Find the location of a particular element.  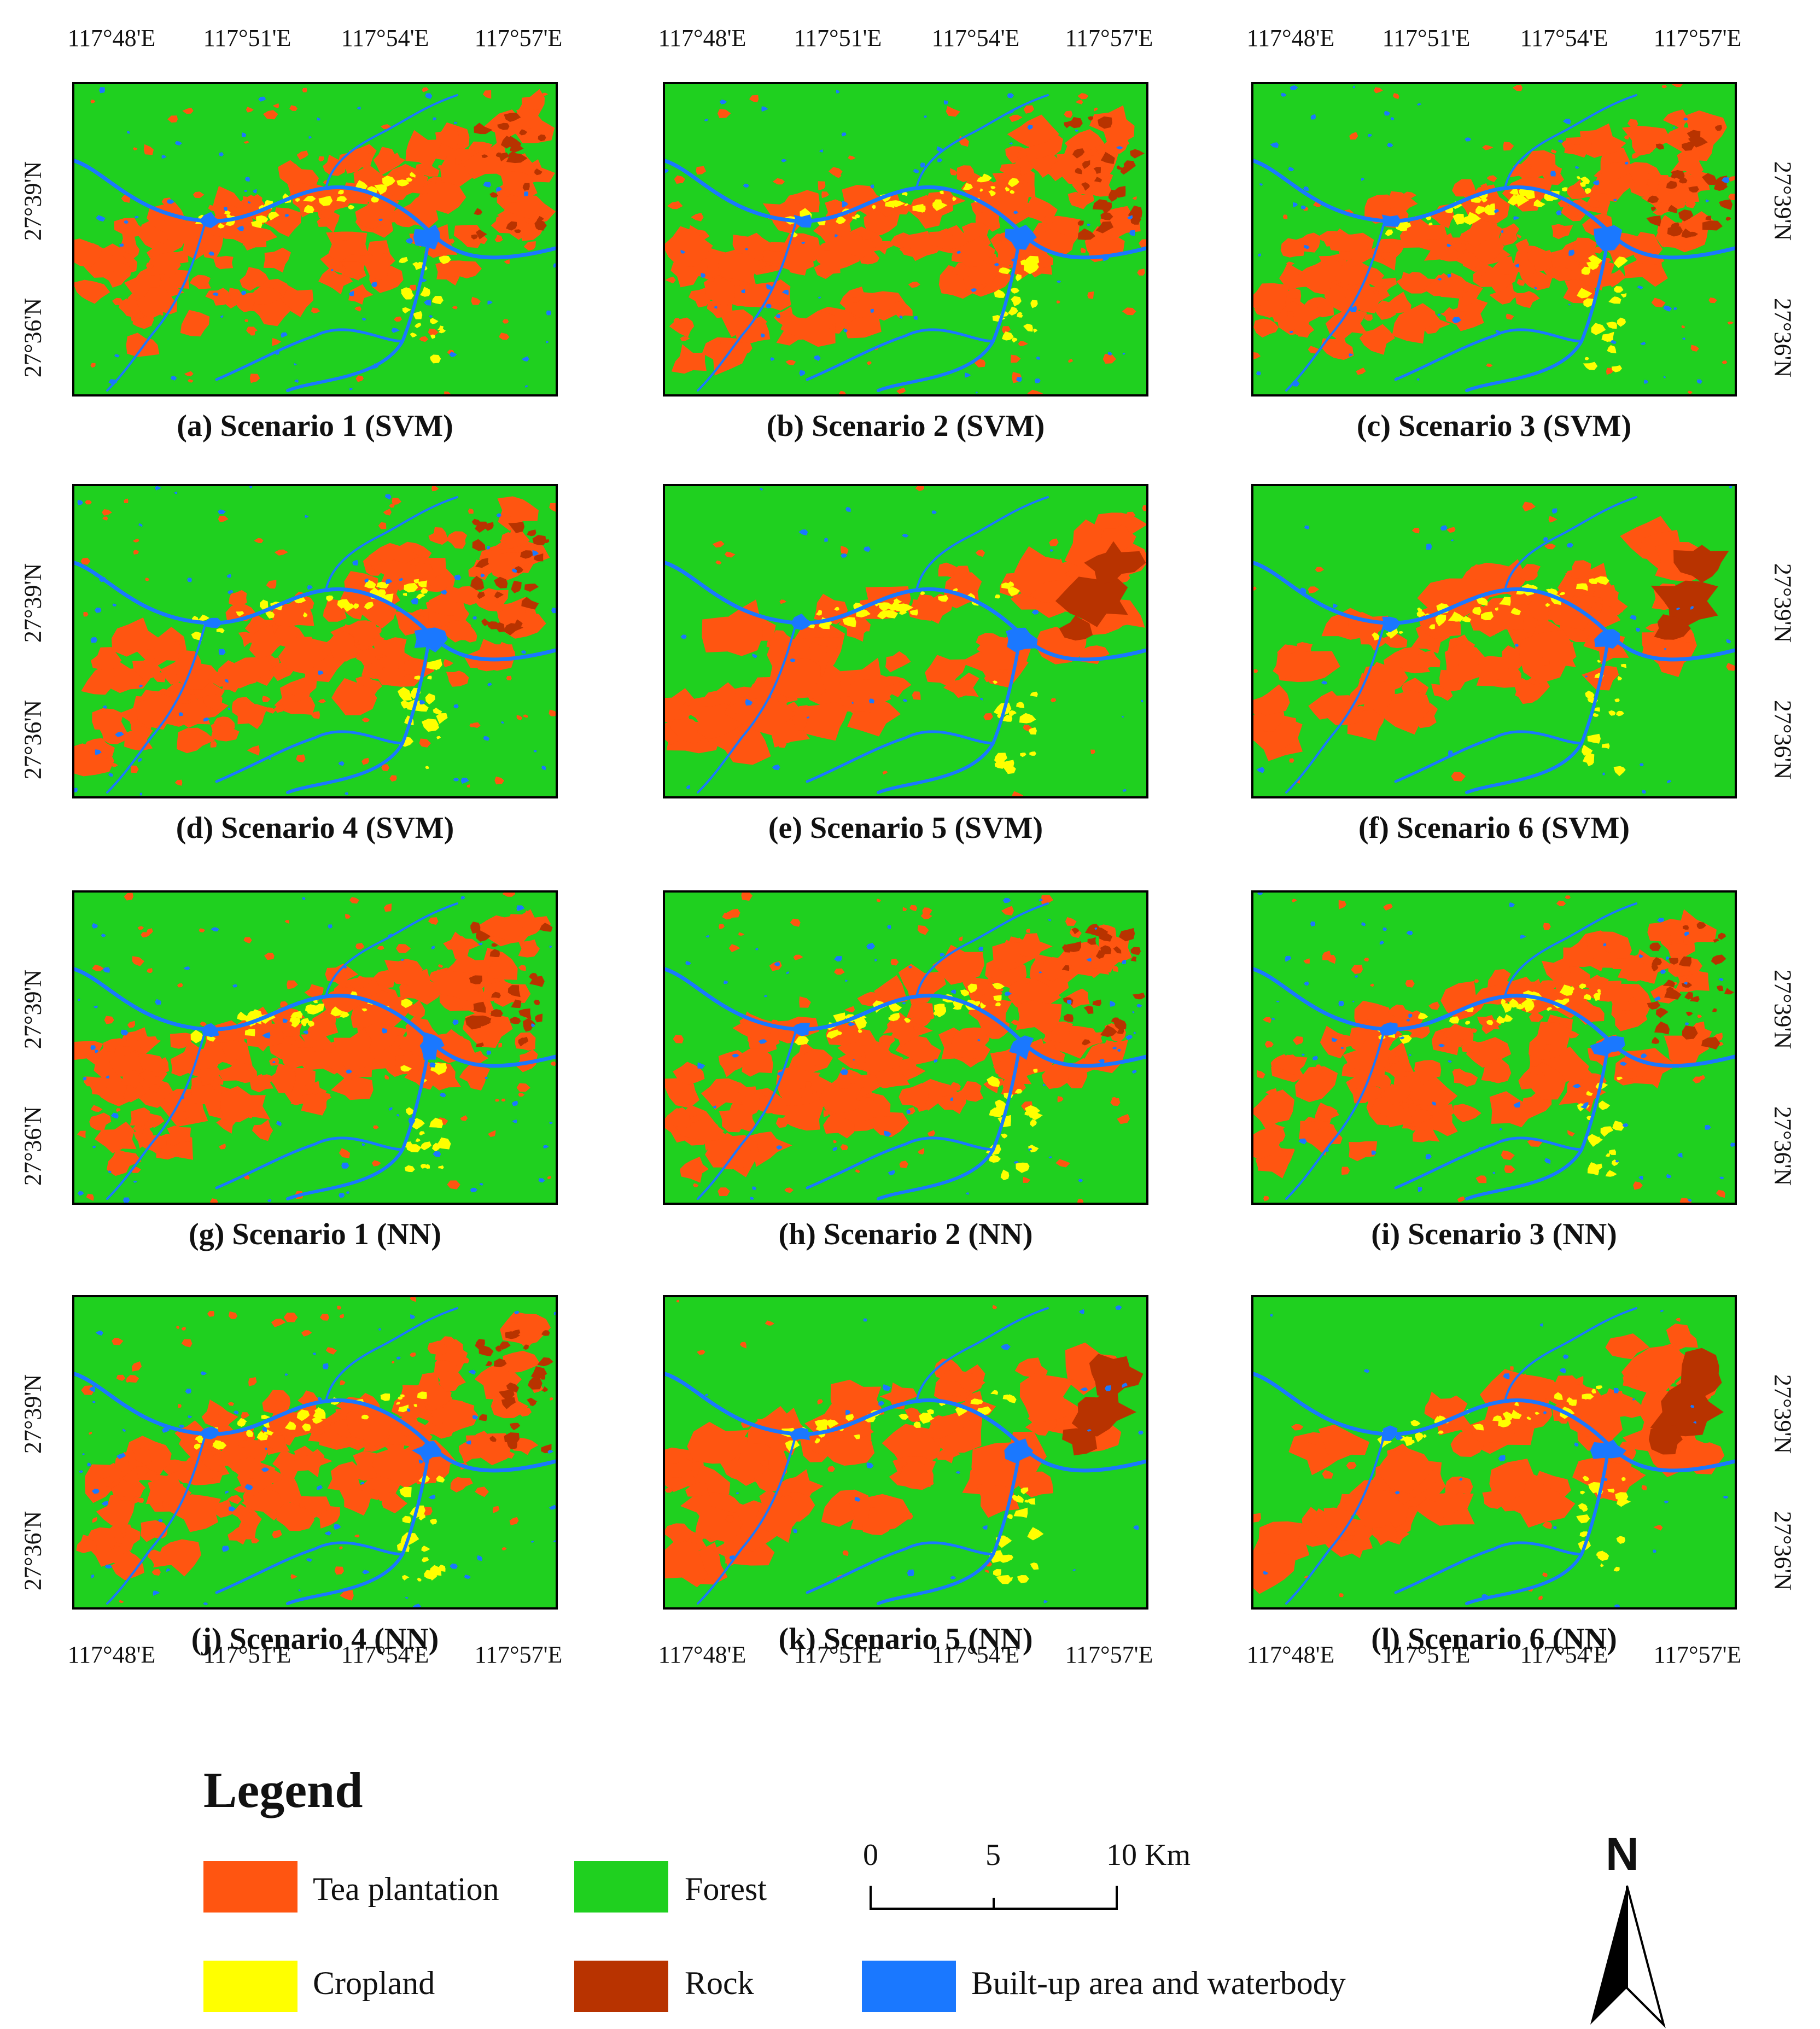

classified-map is located at coordinates (1494, 641).